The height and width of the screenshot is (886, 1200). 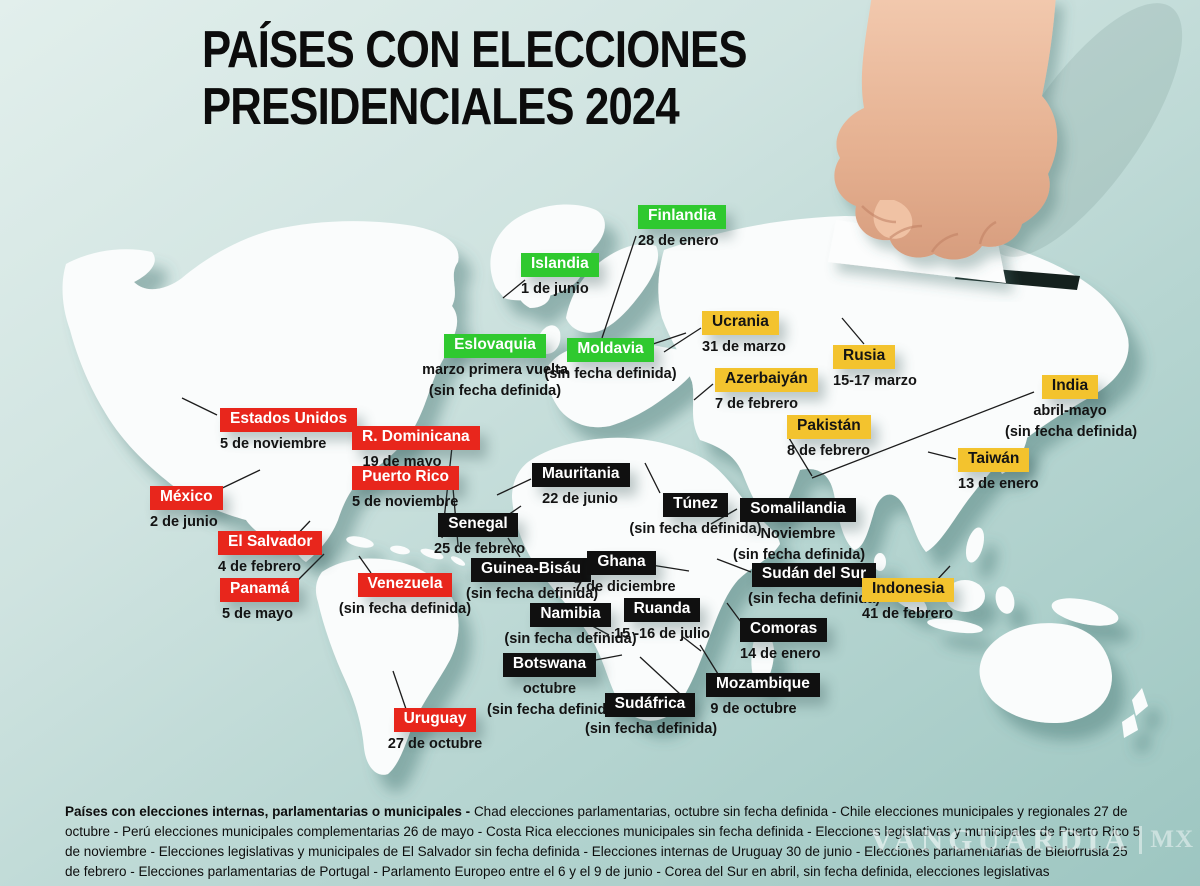 I want to click on country-tag: Finlandia, so click(x=682, y=217).